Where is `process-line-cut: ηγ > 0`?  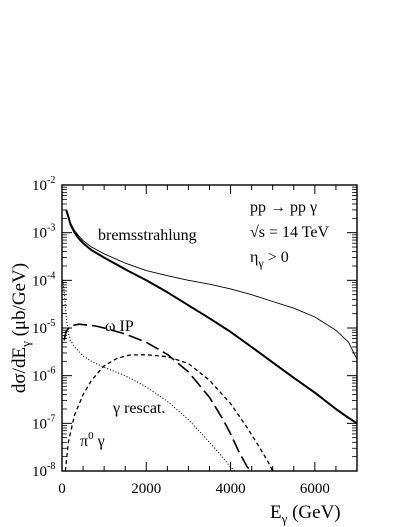
process-line-cut: ηγ > 0 is located at coordinates (269, 259).